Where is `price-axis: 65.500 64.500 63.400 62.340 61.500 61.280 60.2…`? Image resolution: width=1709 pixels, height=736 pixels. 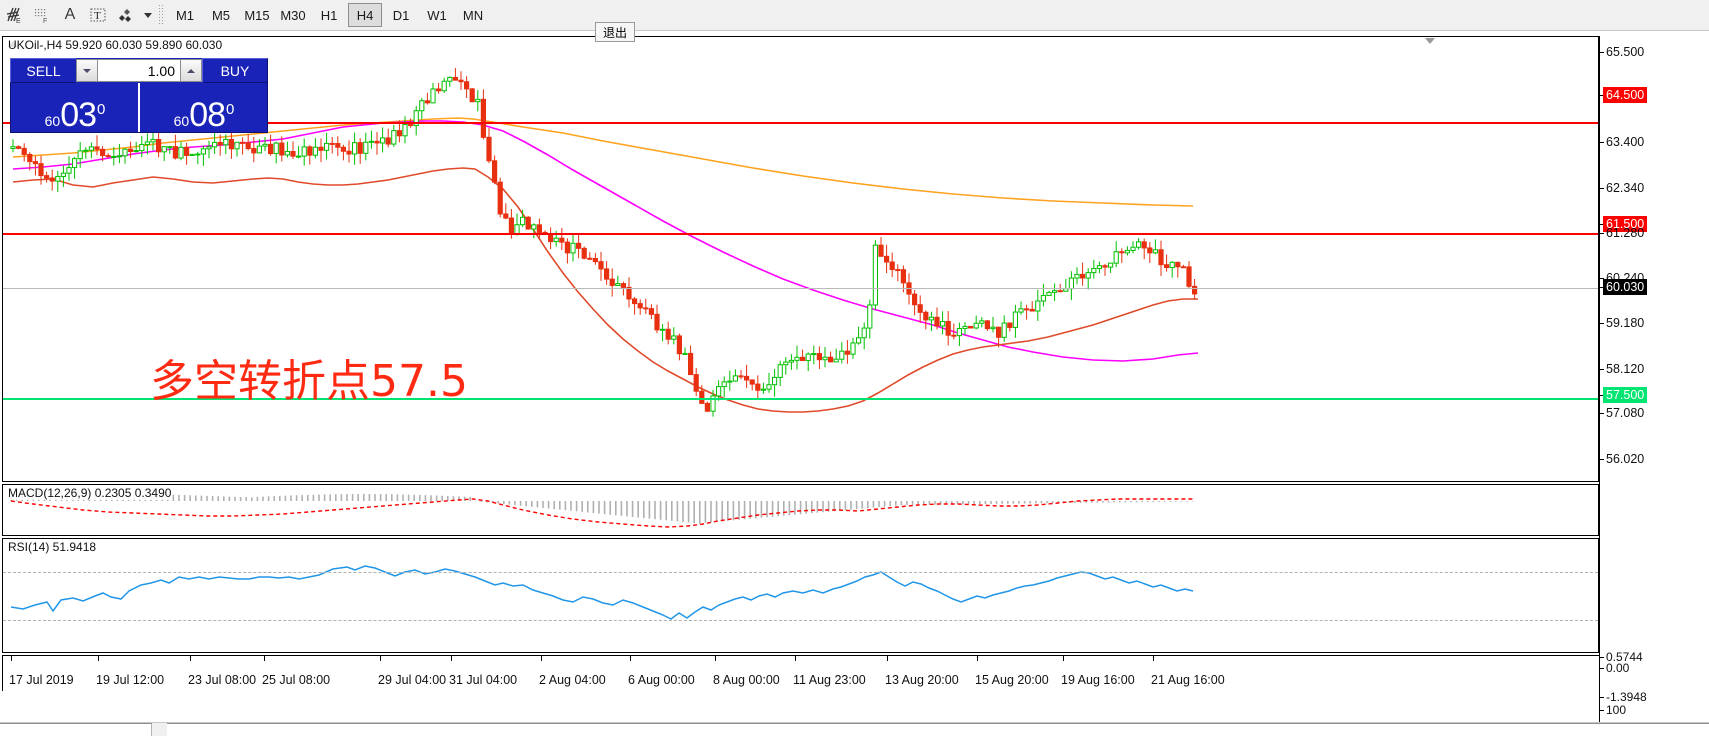
price-axis: 65.500 64.500 63.400 62.340 61.500 61.280 60.2… is located at coordinates (1654, 344).